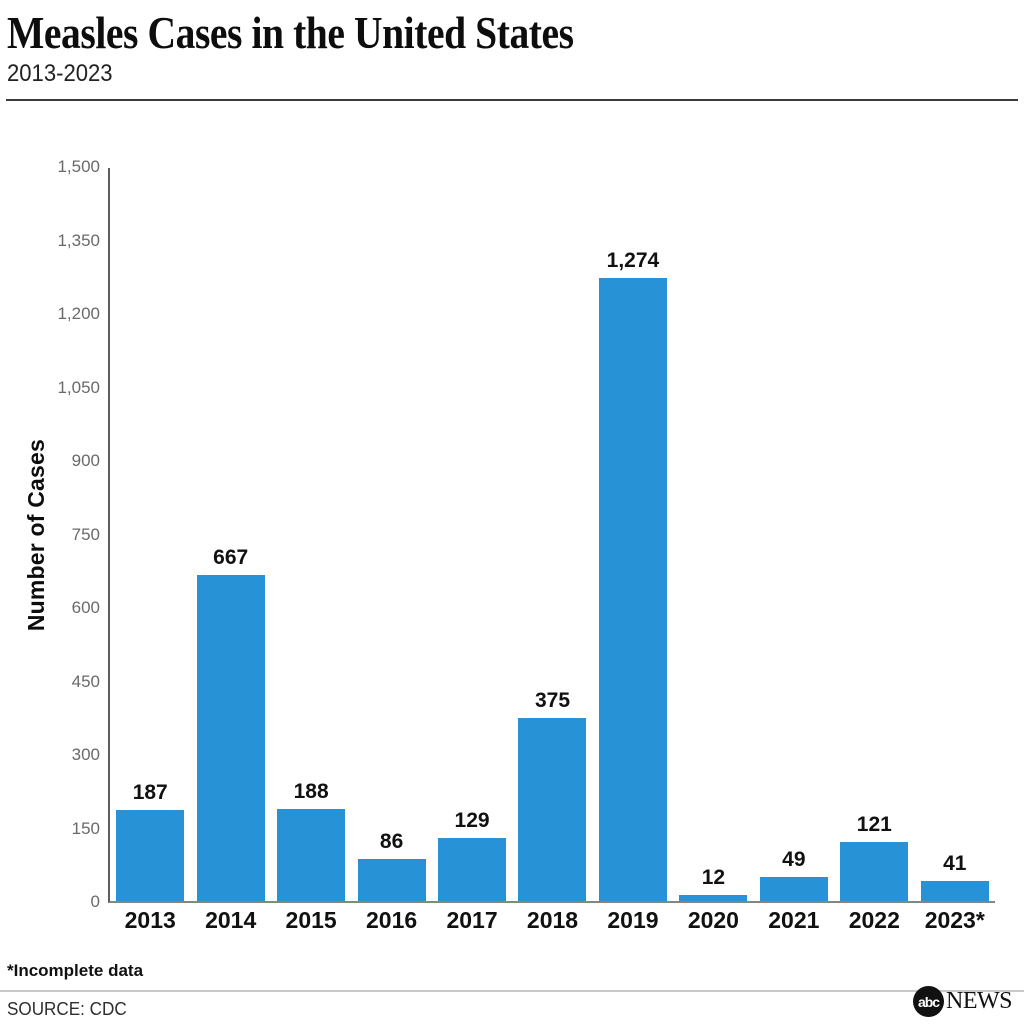  I want to click on x-tick-label: 2018, so click(552, 920).